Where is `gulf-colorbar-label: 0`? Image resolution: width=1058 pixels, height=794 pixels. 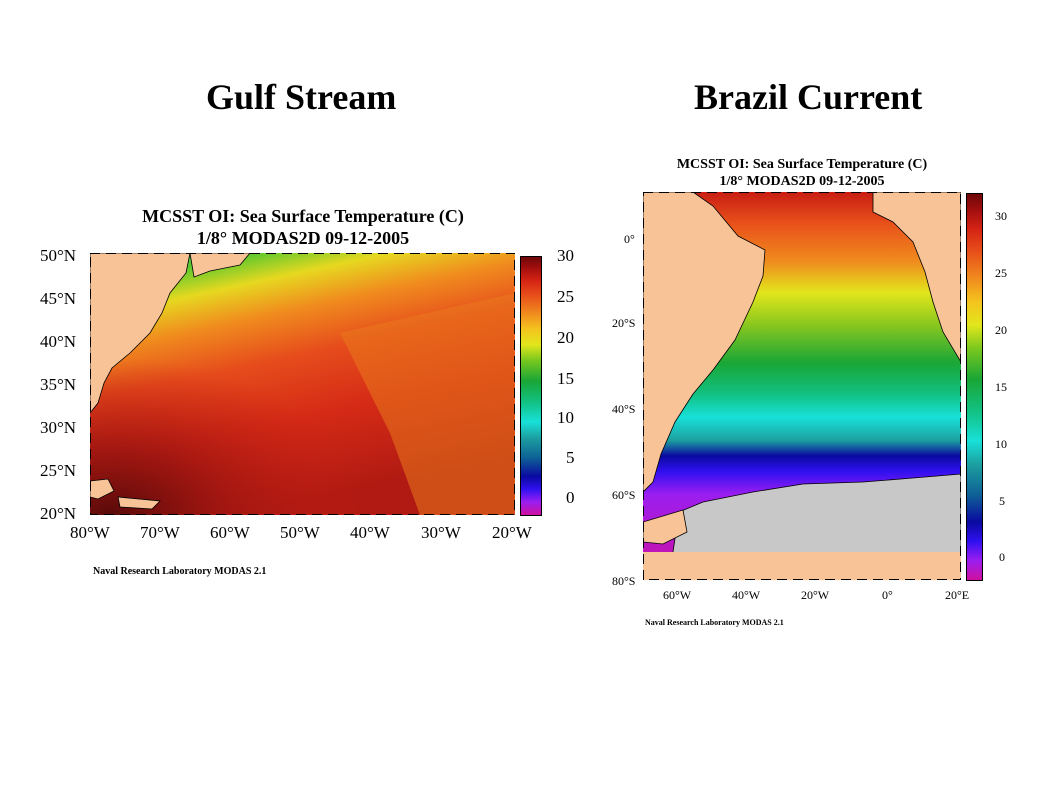 gulf-colorbar-label: 0 is located at coordinates (570, 497).